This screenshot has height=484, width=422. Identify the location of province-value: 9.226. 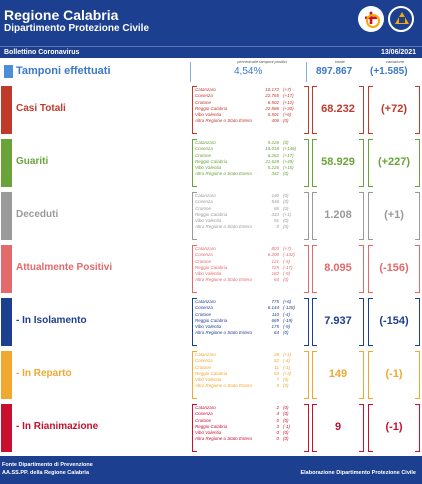
(273, 142).